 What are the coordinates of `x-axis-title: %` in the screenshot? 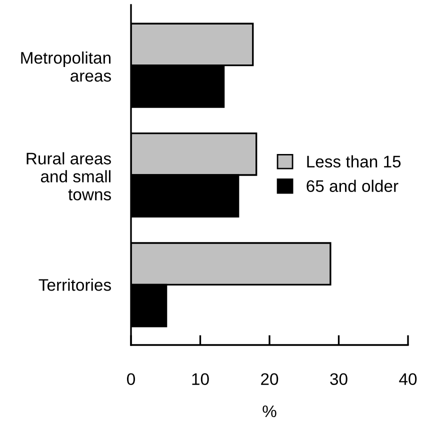 It's located at (269, 411).